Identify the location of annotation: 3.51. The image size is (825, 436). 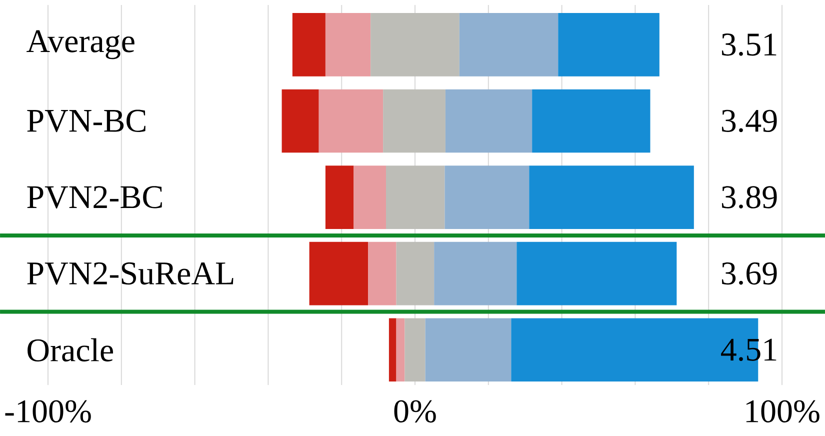
(749, 45).